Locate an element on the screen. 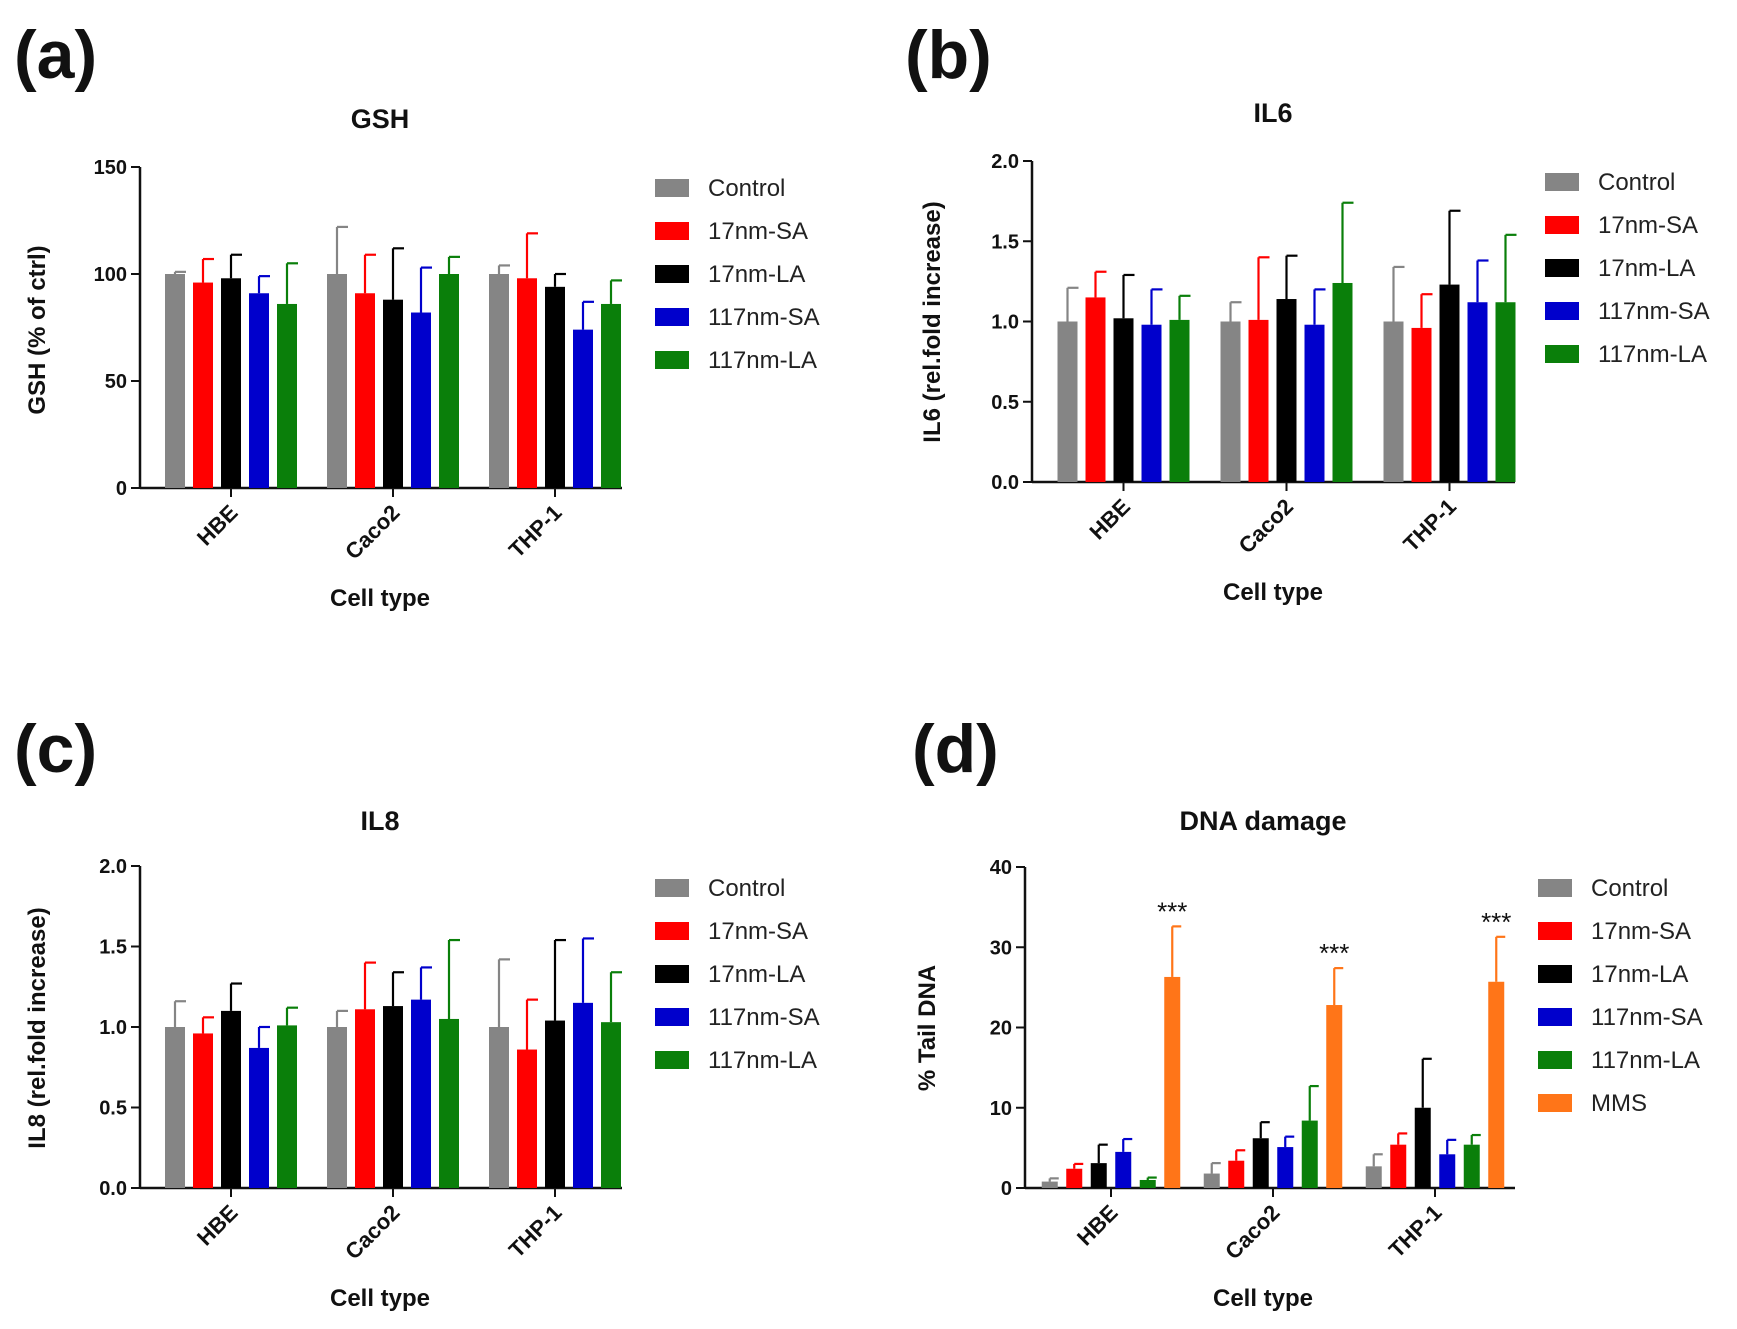 Image resolution: width=1737 pixels, height=1329 pixels. legend-label-117nm-sa: 117nm-SA is located at coordinates (1654, 311).